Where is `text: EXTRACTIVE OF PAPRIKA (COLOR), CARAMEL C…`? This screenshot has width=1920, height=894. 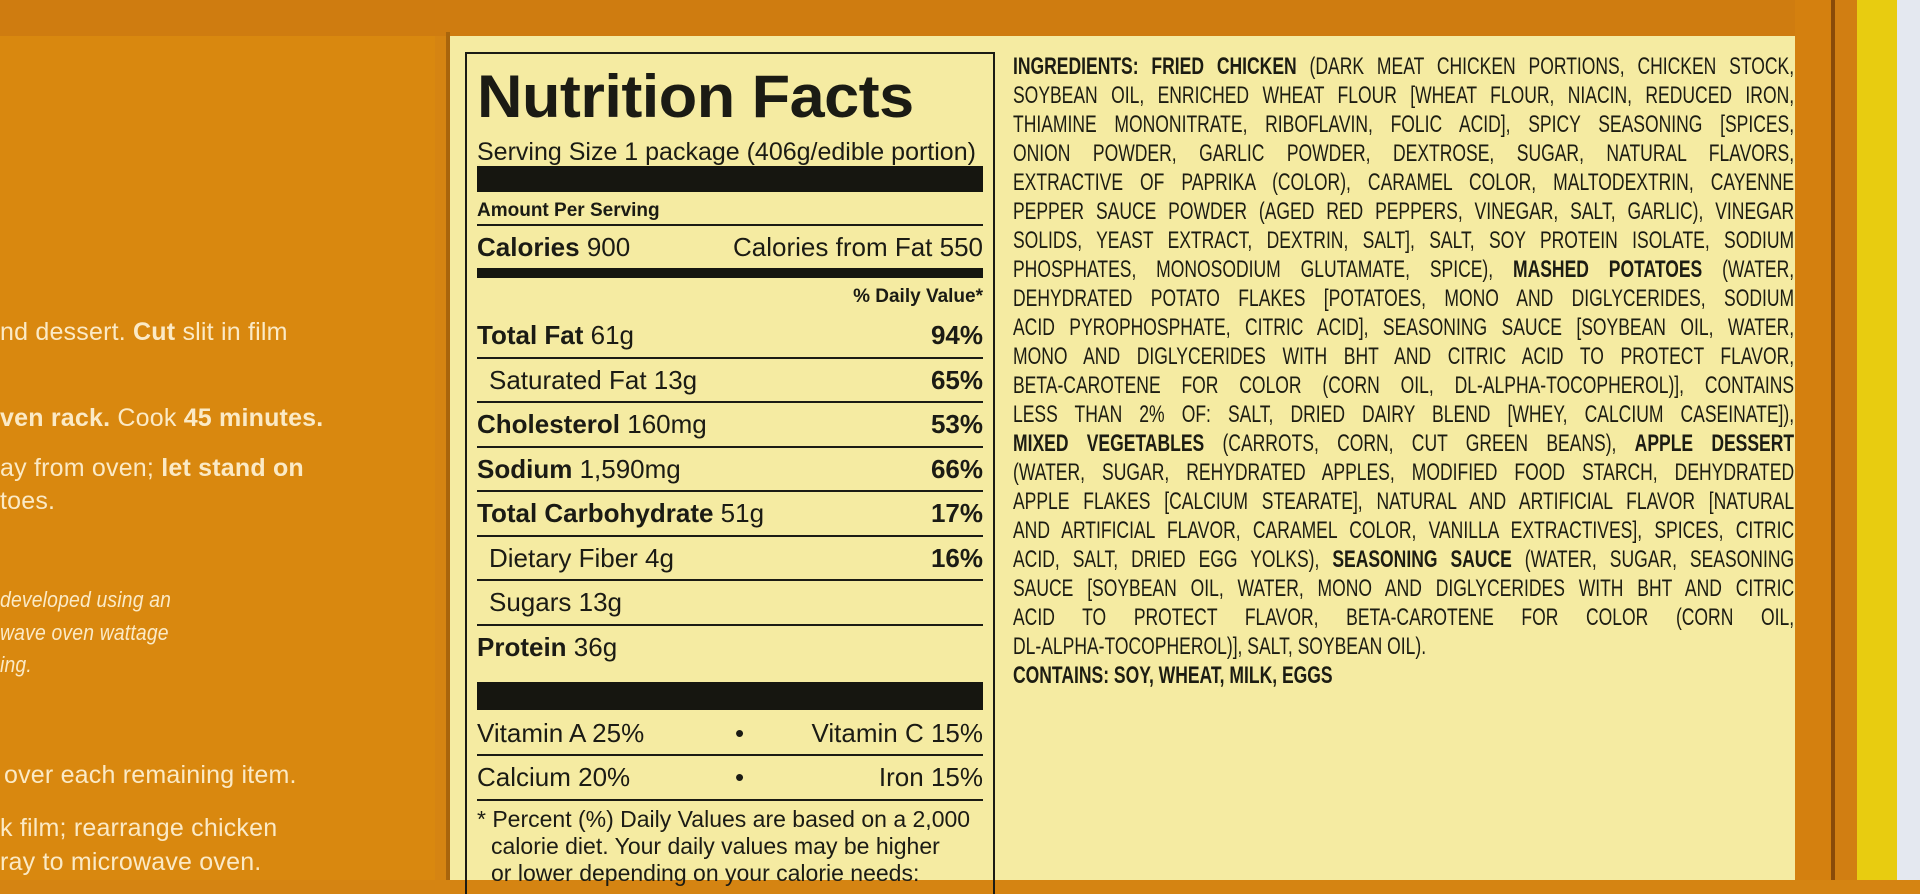
text: EXTRACTIVE OF PAPRIKA (COLOR), CARAMEL C… is located at coordinates (1404, 182).